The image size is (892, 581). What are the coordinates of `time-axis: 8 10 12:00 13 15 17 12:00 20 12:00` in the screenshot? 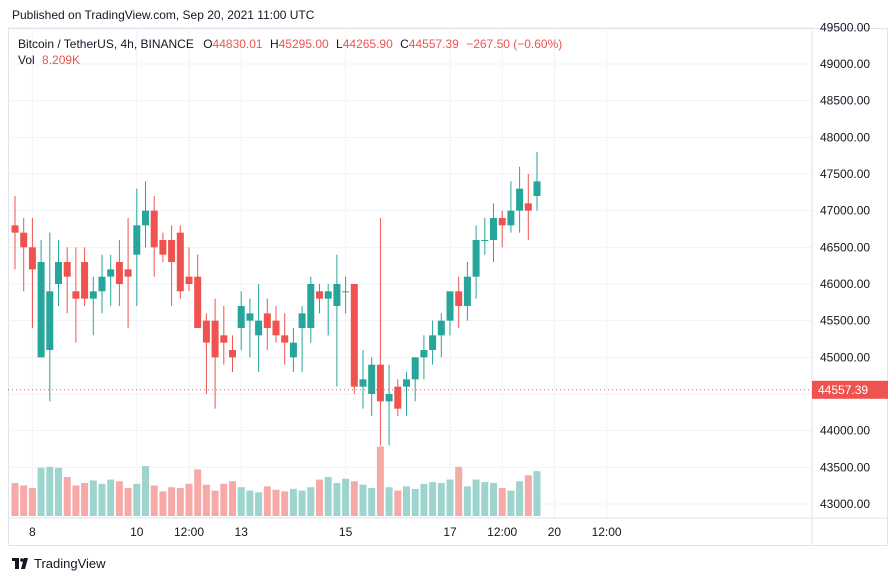 It's located at (325, 532).